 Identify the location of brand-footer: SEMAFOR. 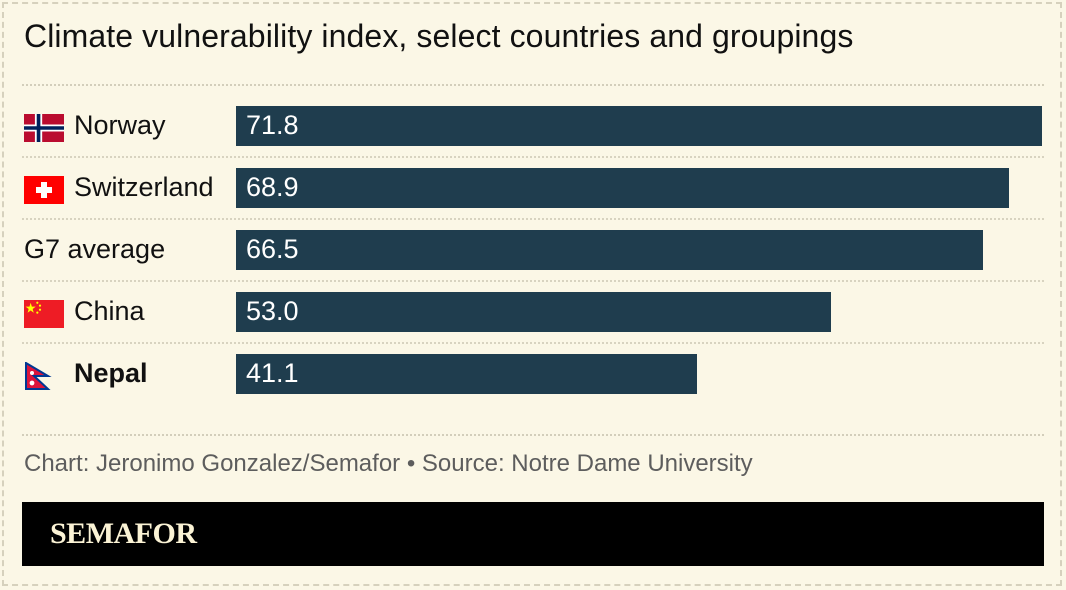
(533, 534).